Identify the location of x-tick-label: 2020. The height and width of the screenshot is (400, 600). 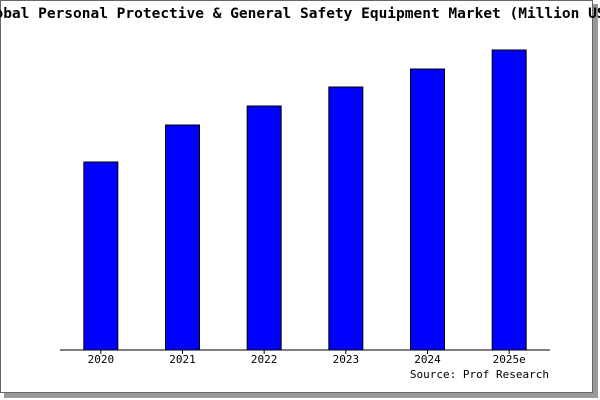
(101, 359).